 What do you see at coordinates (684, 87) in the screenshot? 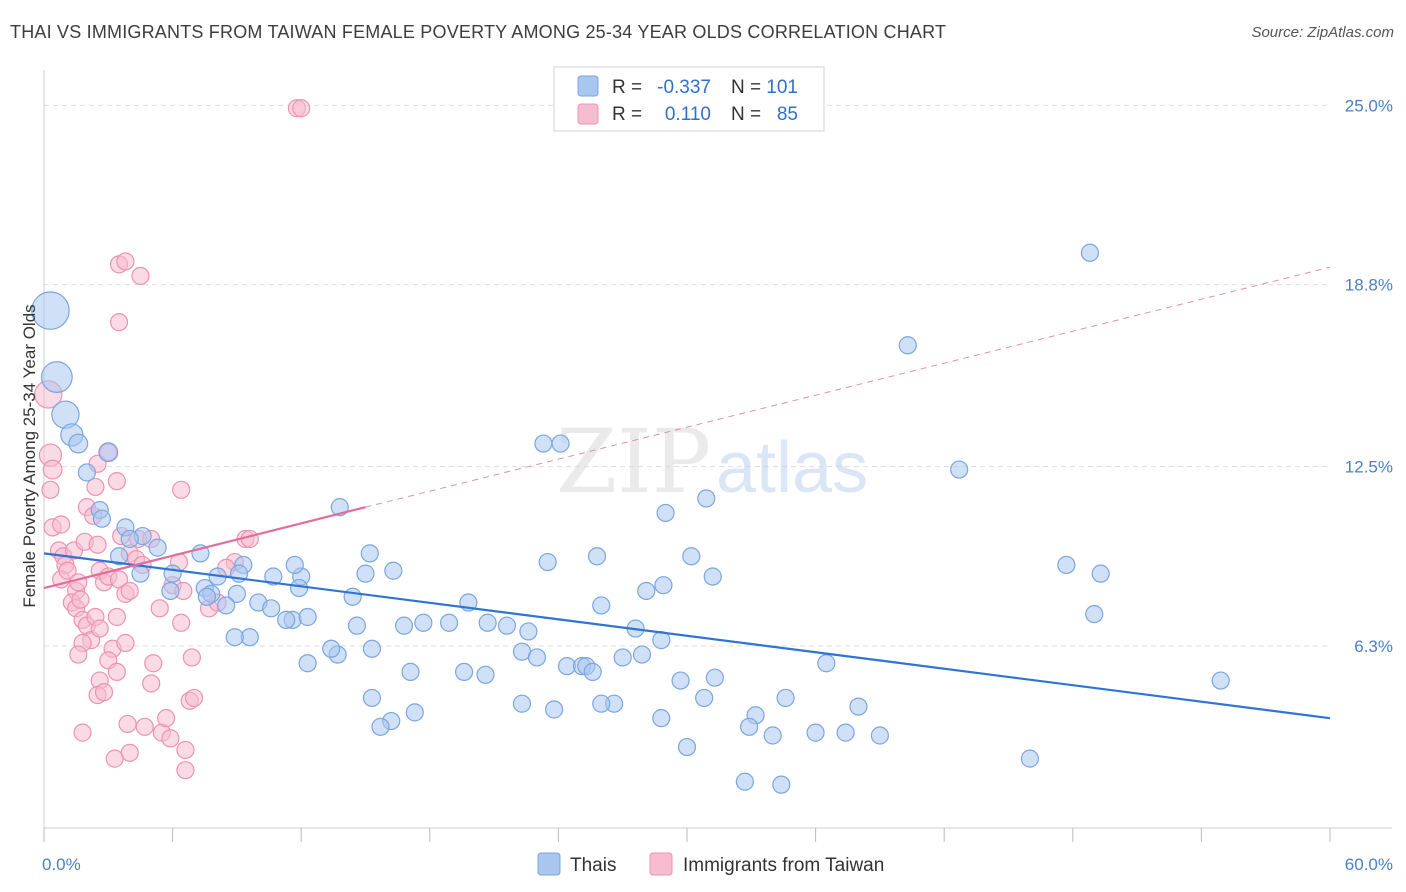
I see `r-value-thais: -0.337` at bounding box center [684, 87].